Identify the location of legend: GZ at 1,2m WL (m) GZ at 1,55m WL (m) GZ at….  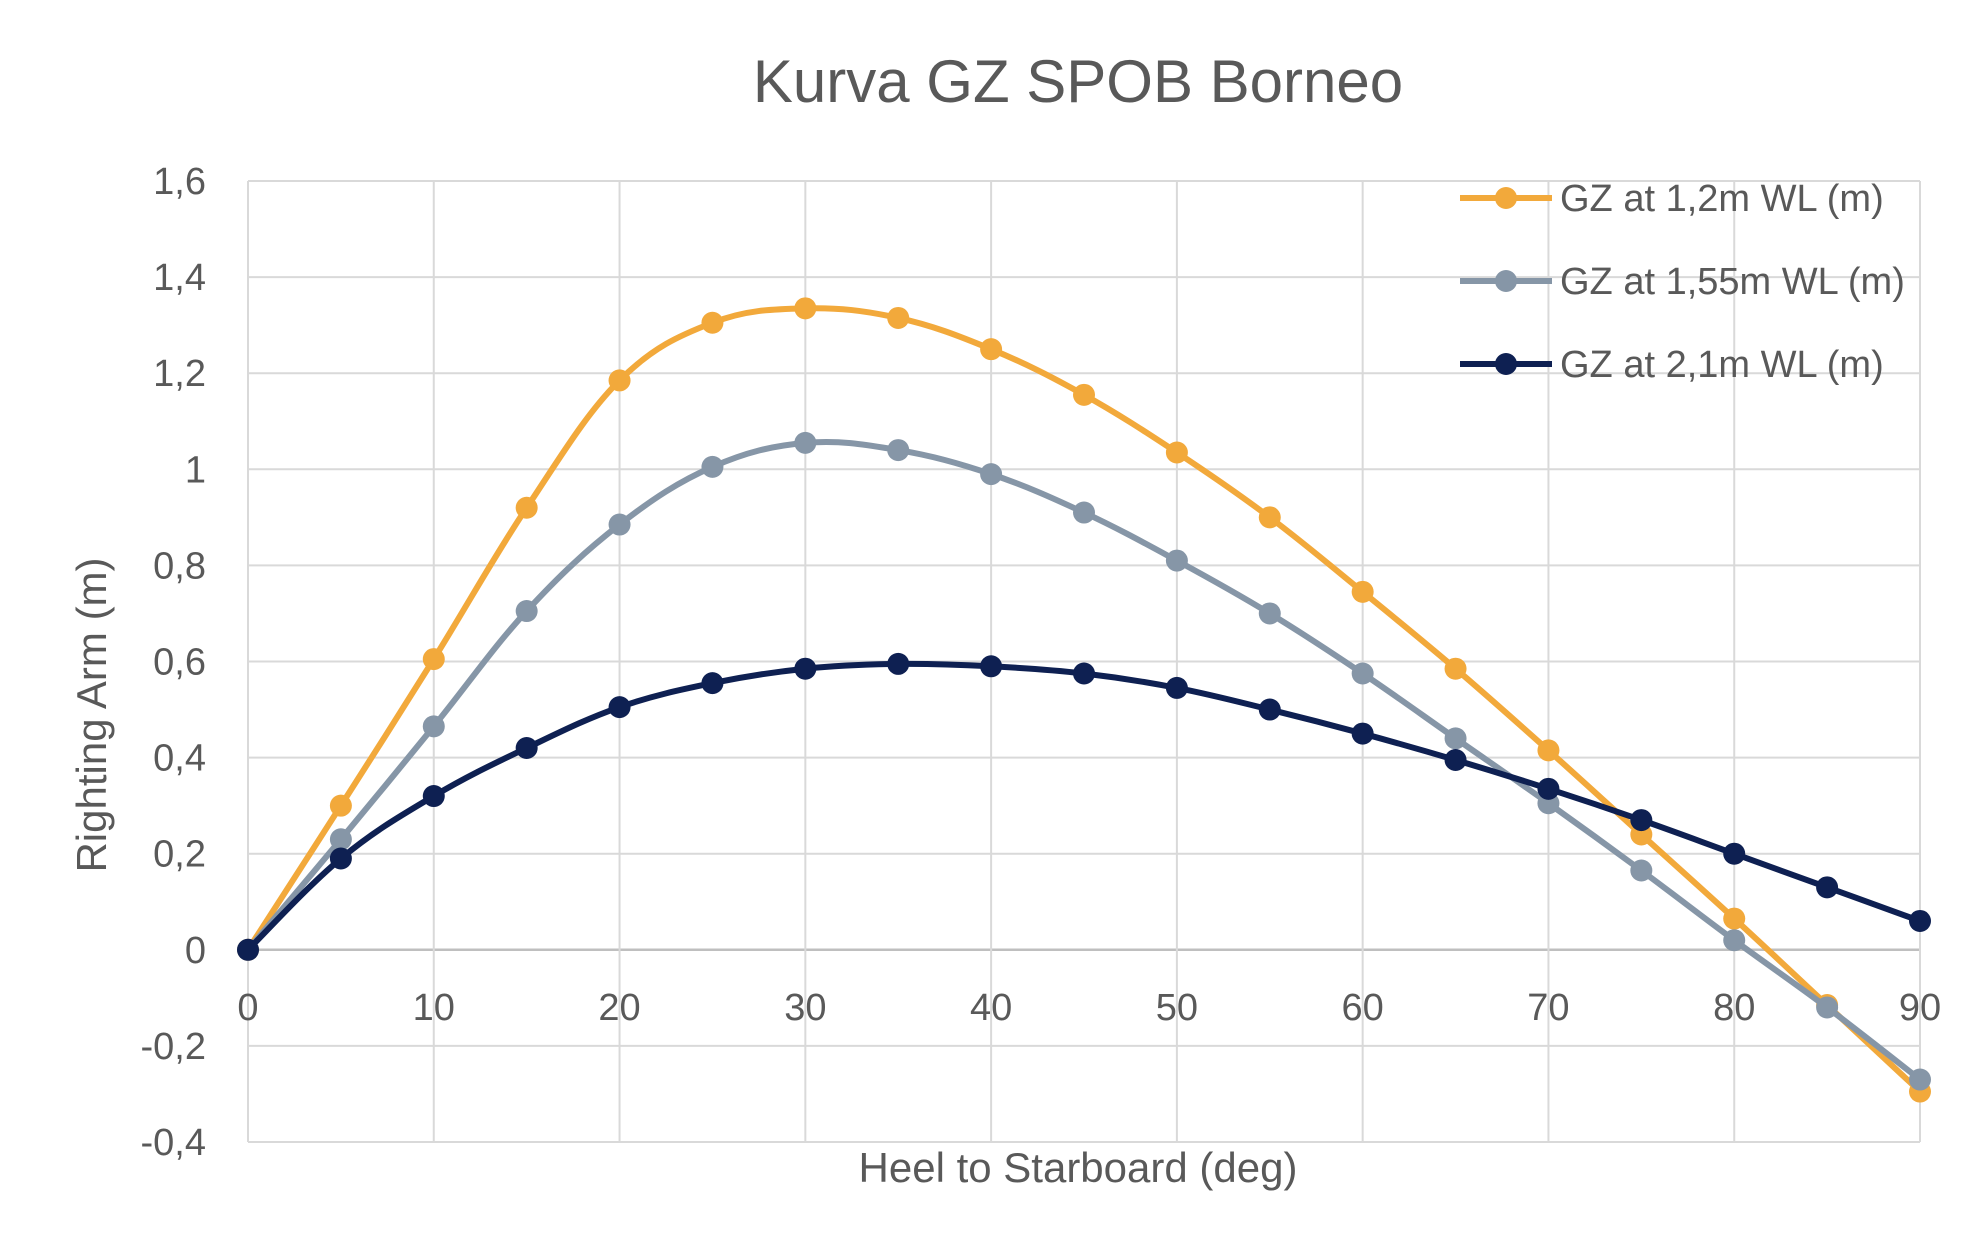
(1682, 282).